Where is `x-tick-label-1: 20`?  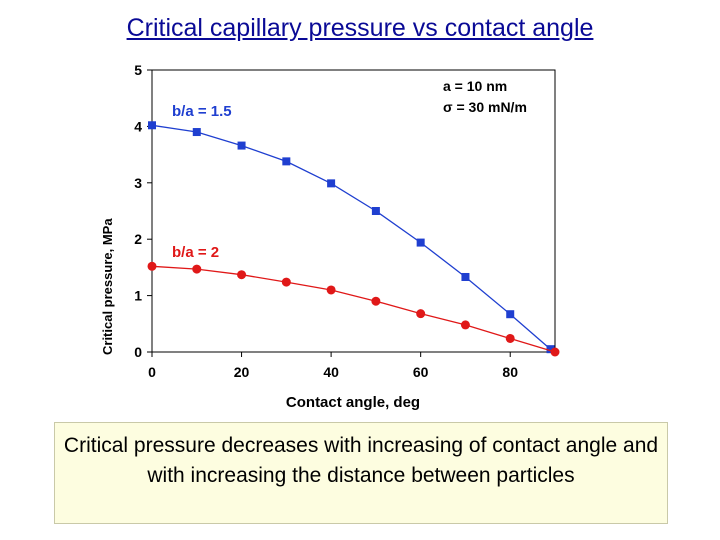
x-tick-label-1: 20 is located at coordinates (242, 372).